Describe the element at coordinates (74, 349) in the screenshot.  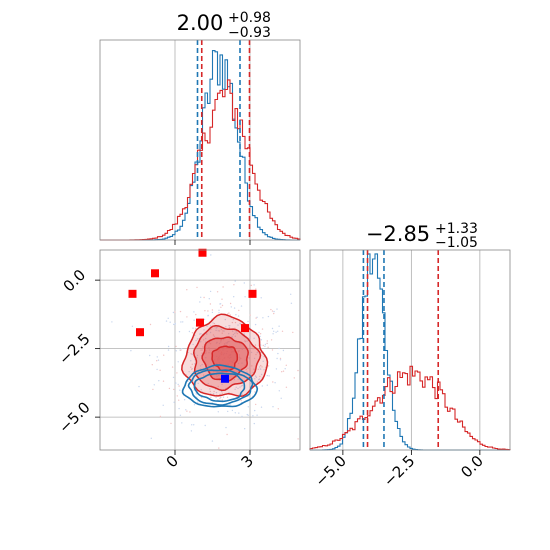
I see `y-tick-label: −2.5` at that location.